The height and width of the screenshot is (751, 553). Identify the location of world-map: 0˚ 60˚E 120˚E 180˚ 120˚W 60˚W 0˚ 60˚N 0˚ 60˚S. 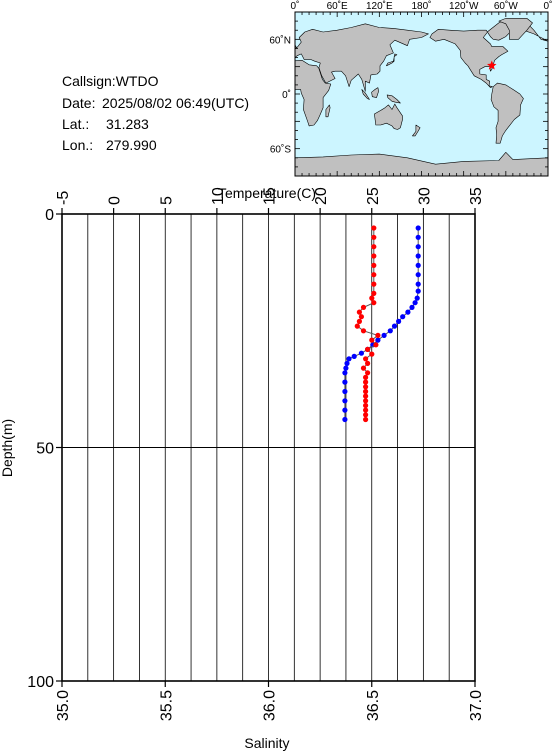
(410, 88).